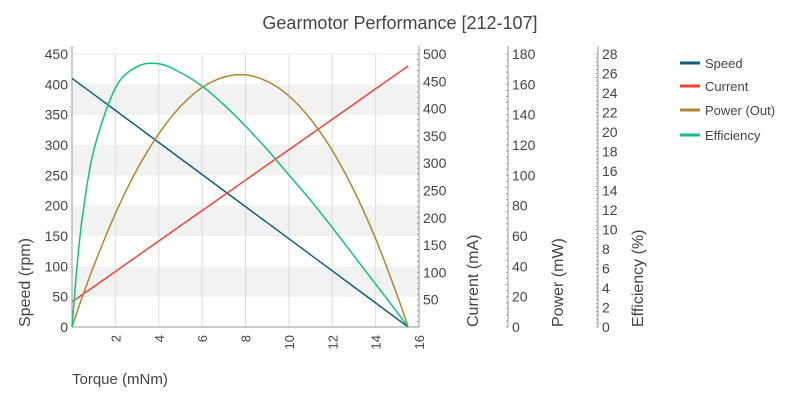 The width and height of the screenshot is (800, 400). Describe the element at coordinates (610, 74) in the screenshot. I see `efficiency-tick-label: 26` at that location.